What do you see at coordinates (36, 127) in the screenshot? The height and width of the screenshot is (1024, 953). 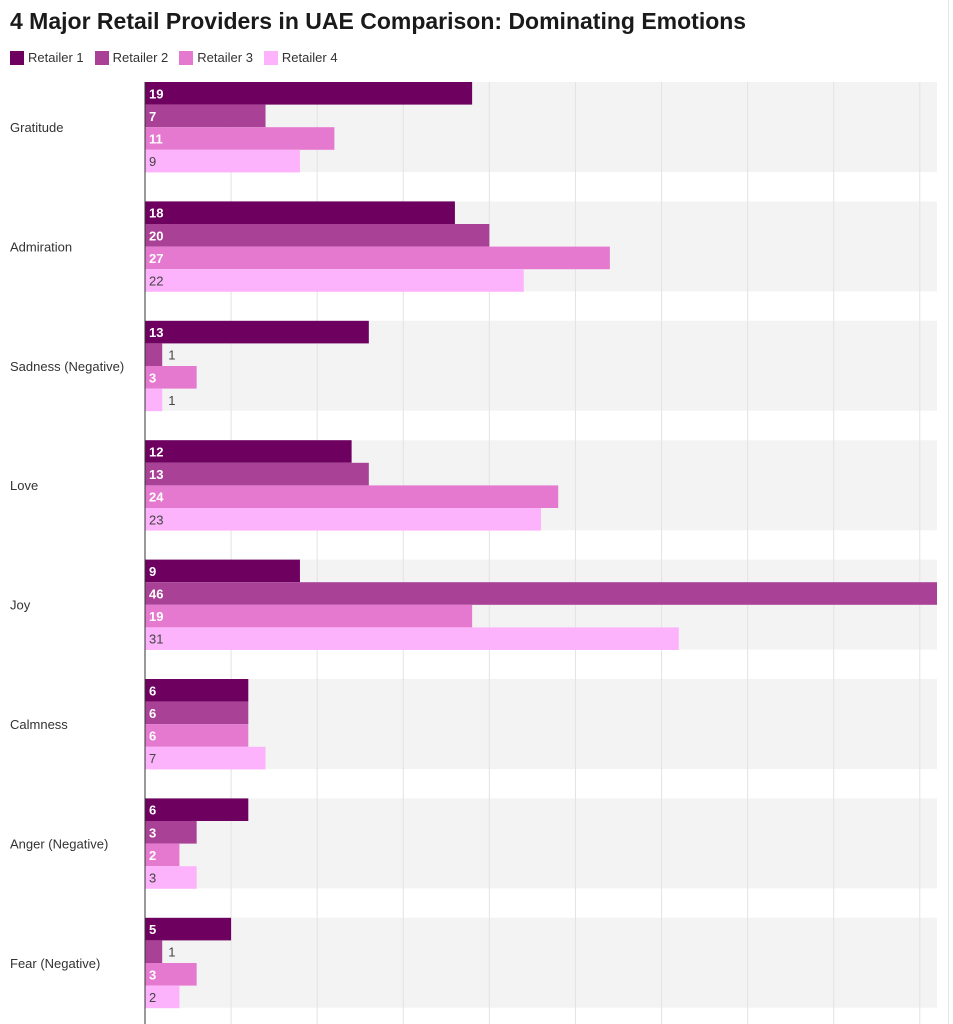 I see `category-label: Gratitude` at bounding box center [36, 127].